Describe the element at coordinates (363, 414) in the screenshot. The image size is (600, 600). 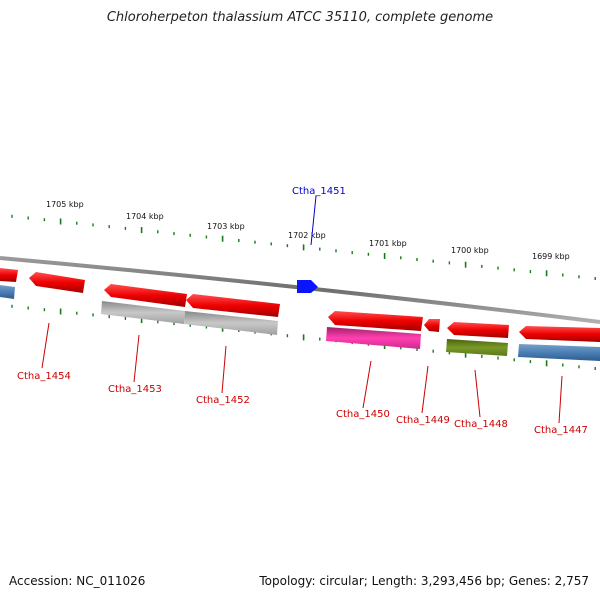
I see `gene-label: Ctha_1450` at that location.